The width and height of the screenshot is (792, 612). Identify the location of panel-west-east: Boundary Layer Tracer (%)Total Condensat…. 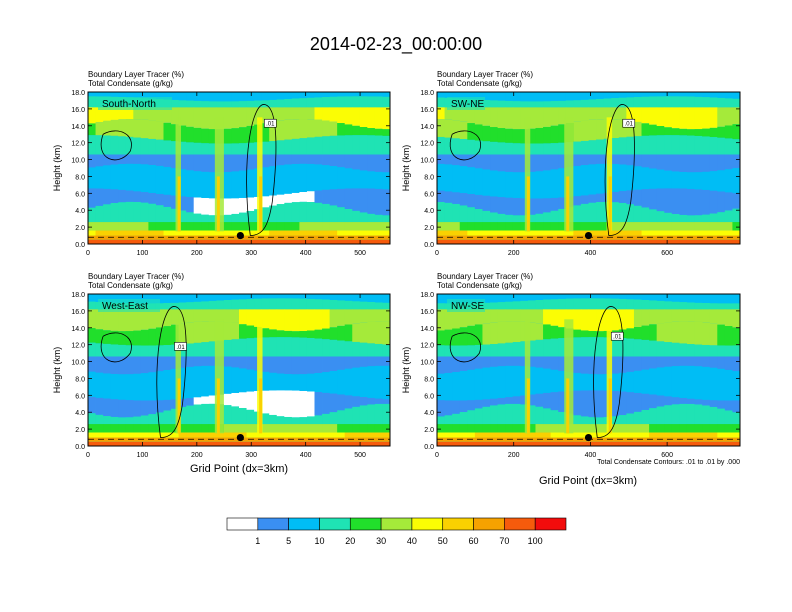
(221, 365).